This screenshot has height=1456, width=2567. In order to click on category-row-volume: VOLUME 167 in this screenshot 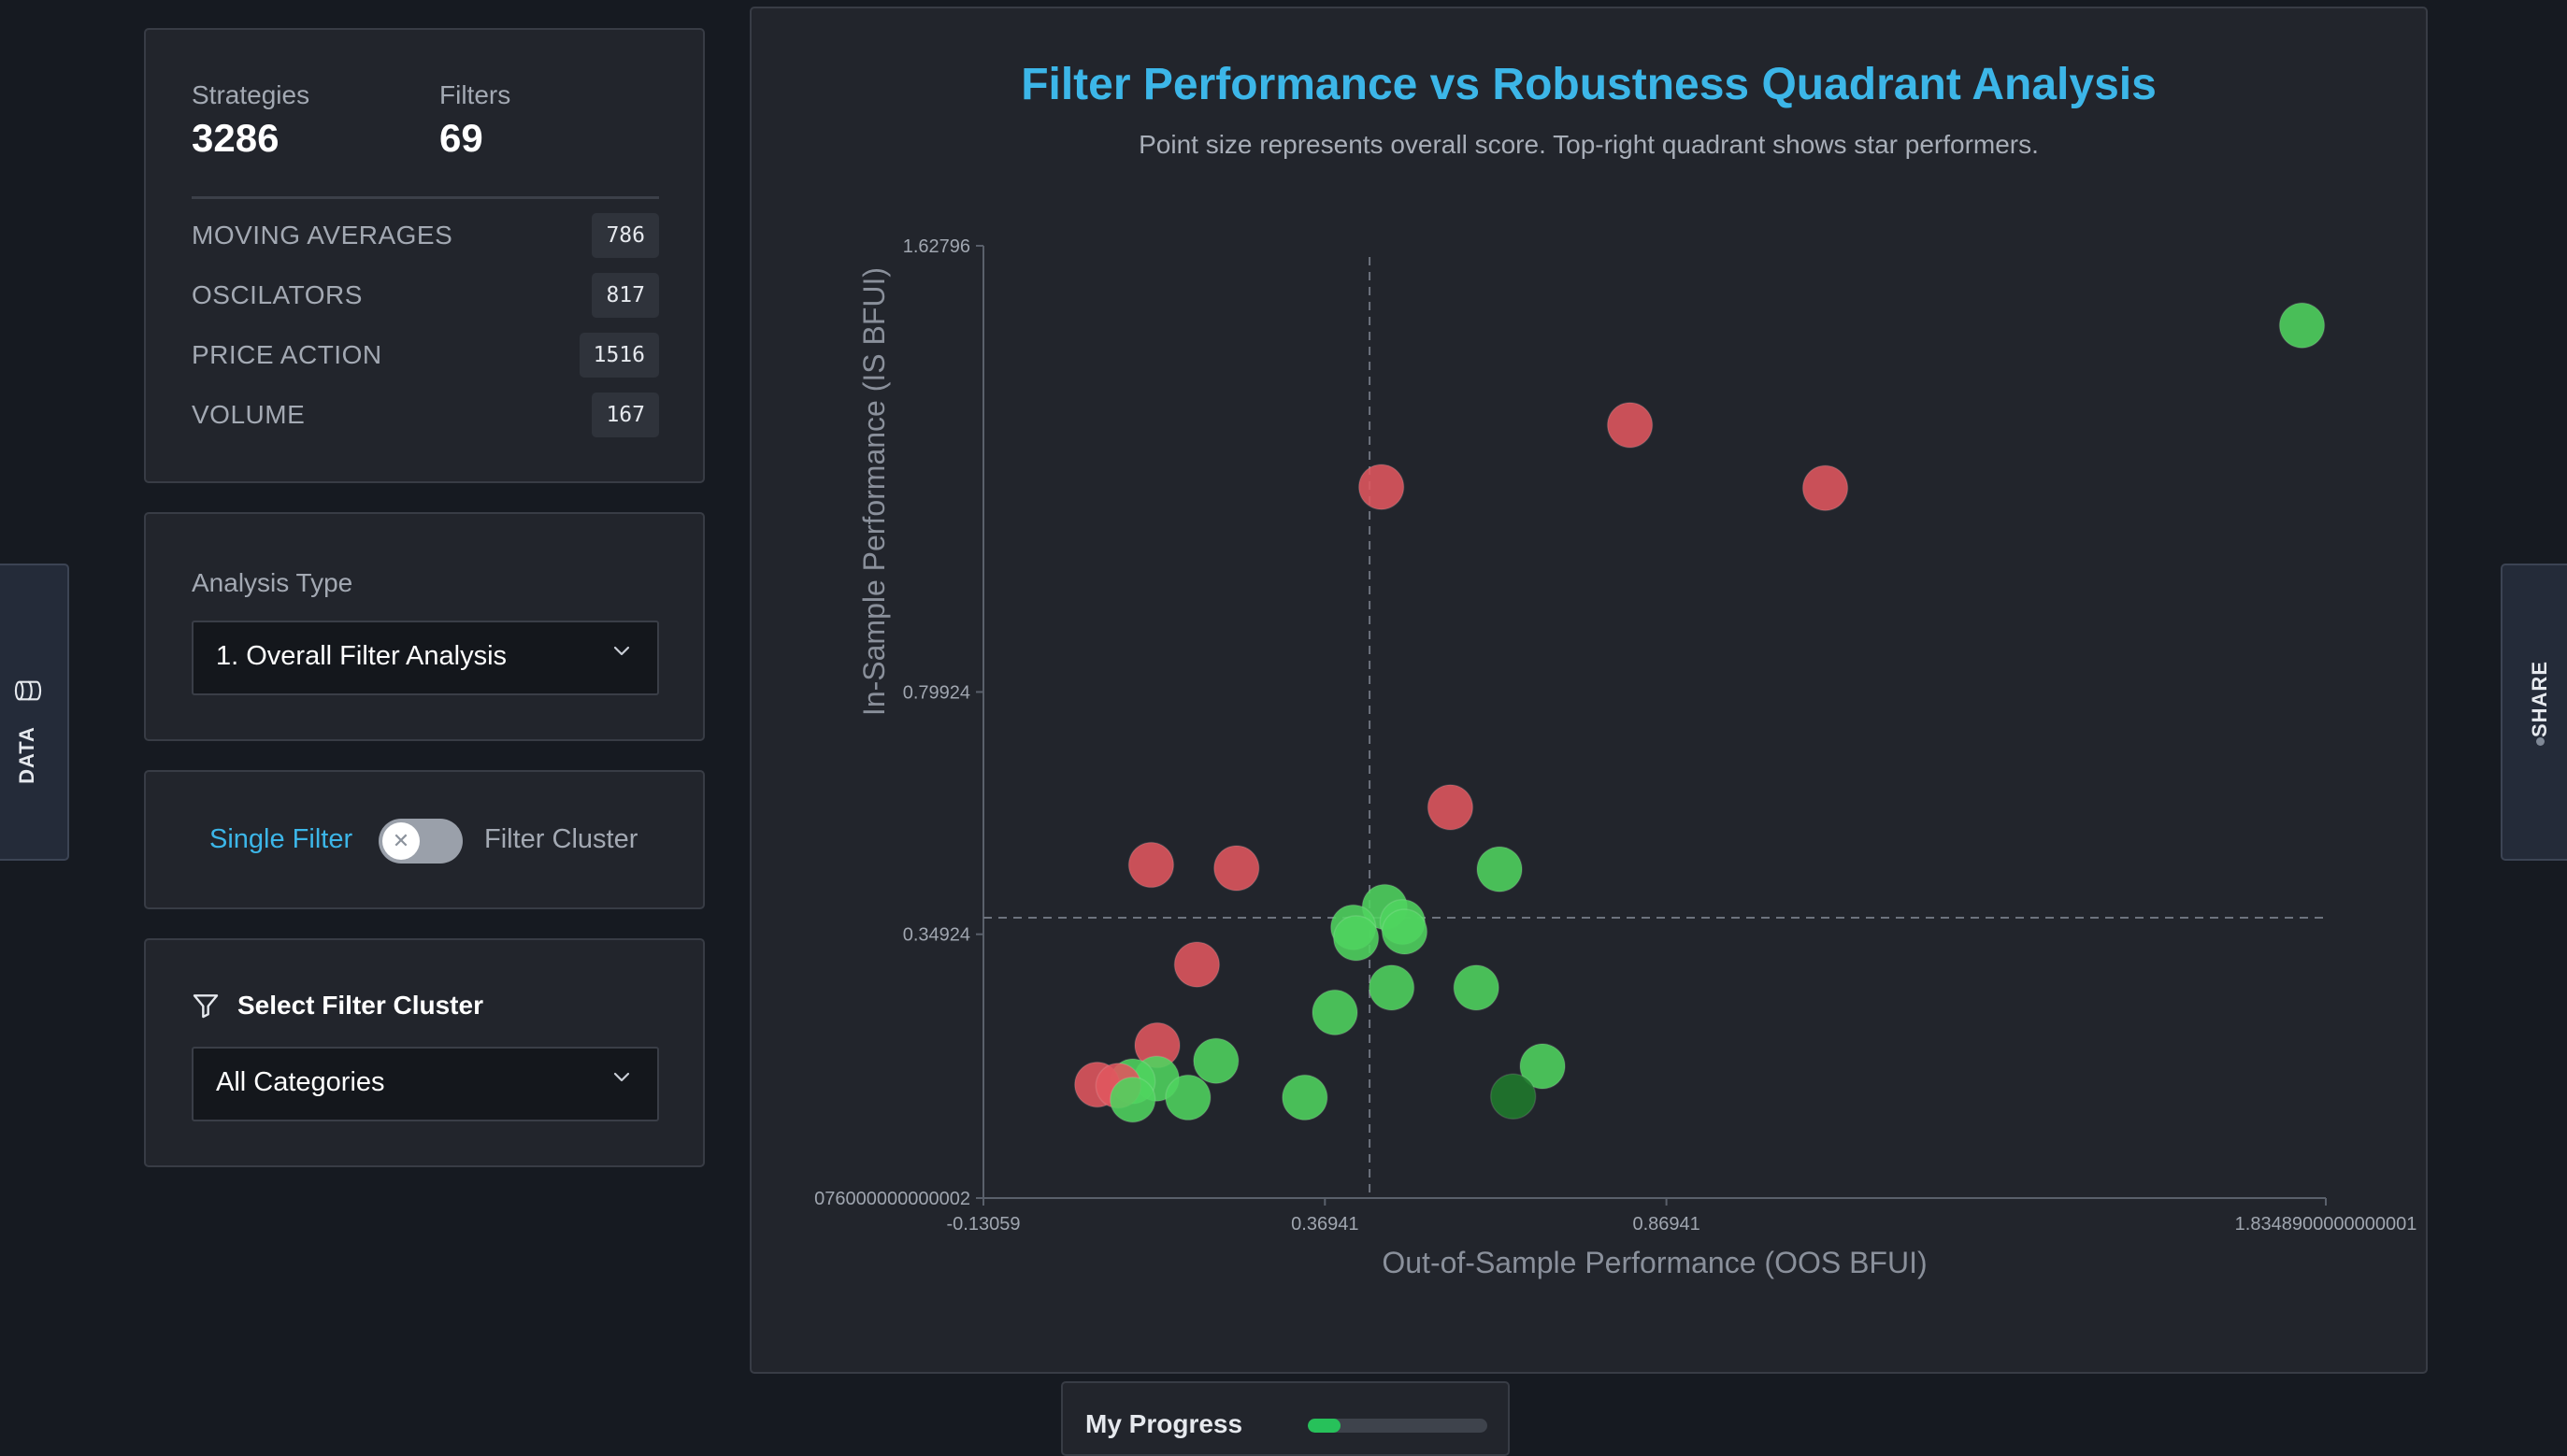, I will do `click(426, 415)`.